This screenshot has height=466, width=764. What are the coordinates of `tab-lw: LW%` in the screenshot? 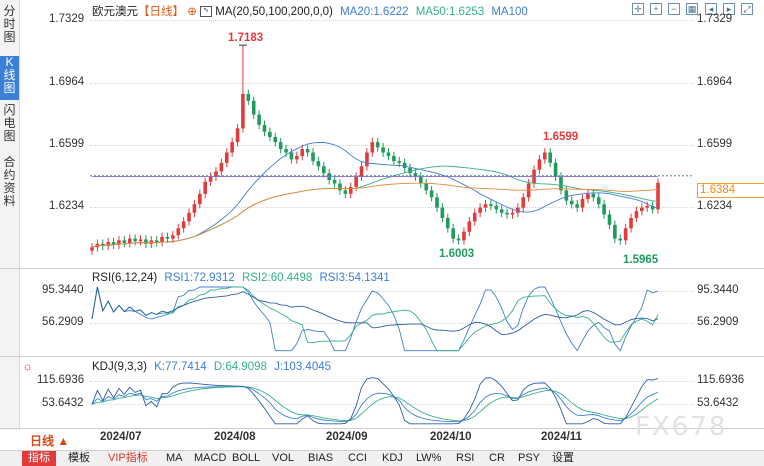 It's located at (429, 458).